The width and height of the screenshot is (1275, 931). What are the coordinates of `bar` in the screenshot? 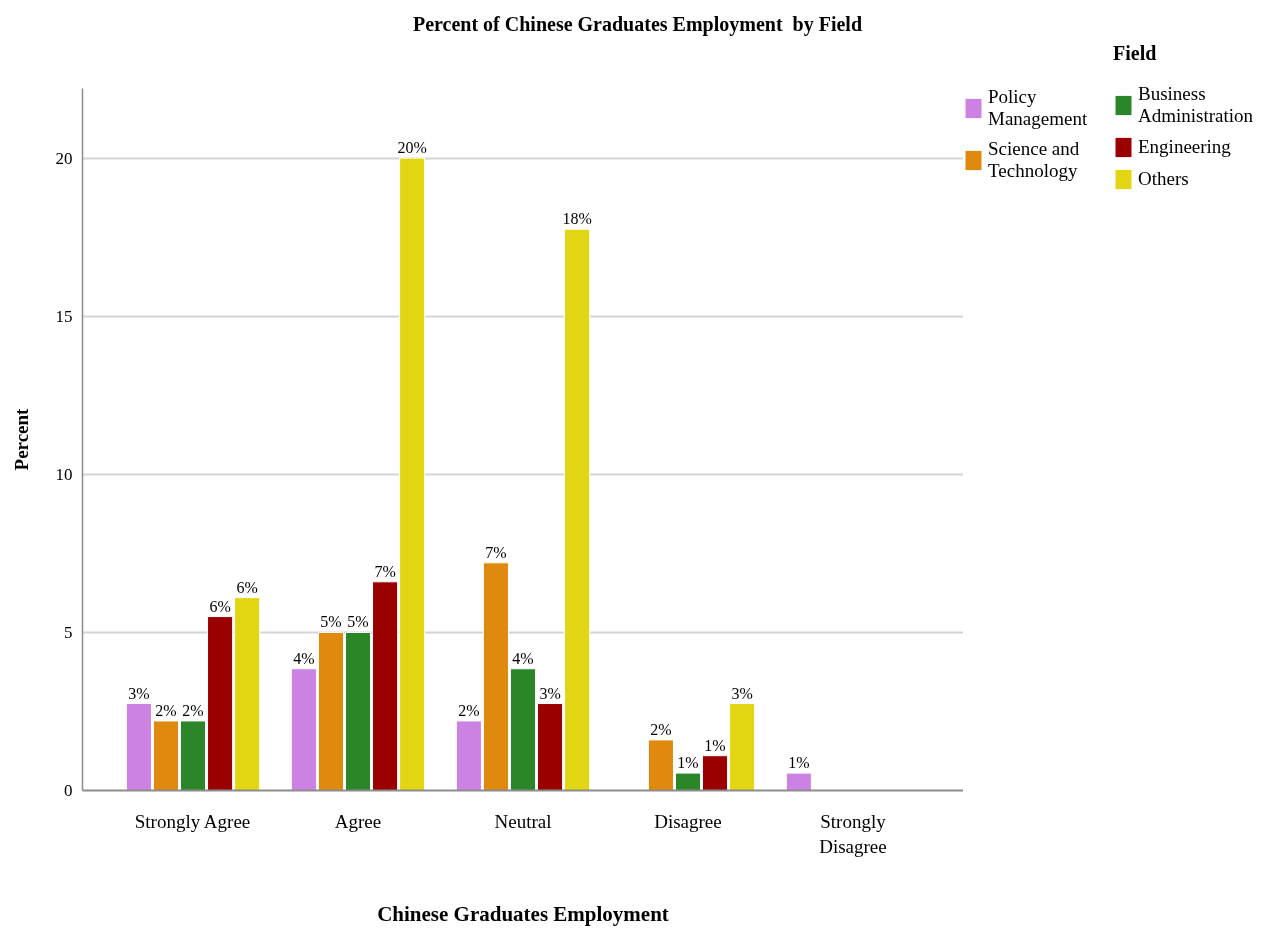 It's located at (798, 781).